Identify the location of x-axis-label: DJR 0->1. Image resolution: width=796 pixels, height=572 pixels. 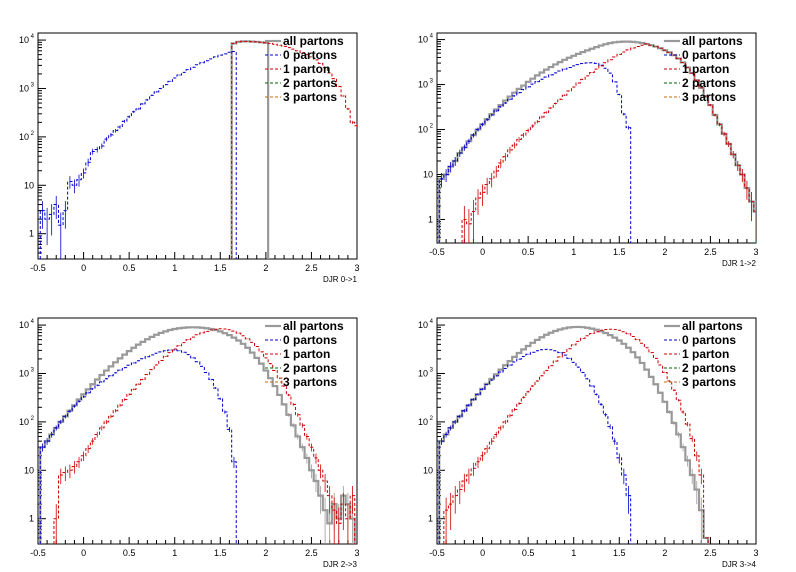
(340, 279).